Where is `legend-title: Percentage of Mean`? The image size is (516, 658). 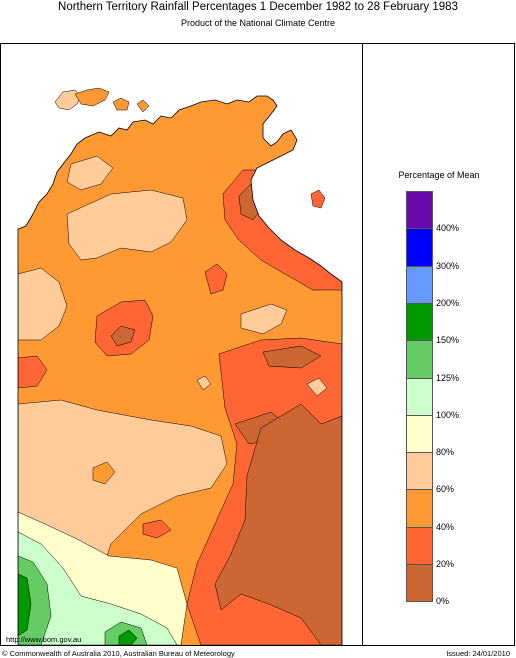 legend-title: Percentage of Mean is located at coordinates (439, 175).